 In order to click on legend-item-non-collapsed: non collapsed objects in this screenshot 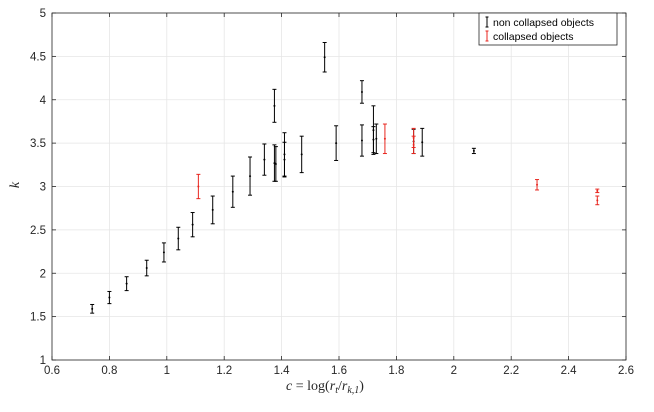, I will do `click(539, 22)`.